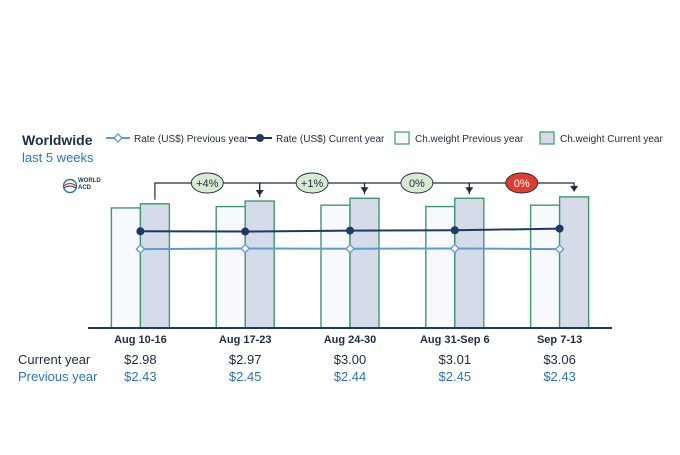 Image resolution: width=680 pixels, height=455 pixels. What do you see at coordinates (559, 359) in the screenshot?
I see `current-year-rate-value: $3.06` at bounding box center [559, 359].